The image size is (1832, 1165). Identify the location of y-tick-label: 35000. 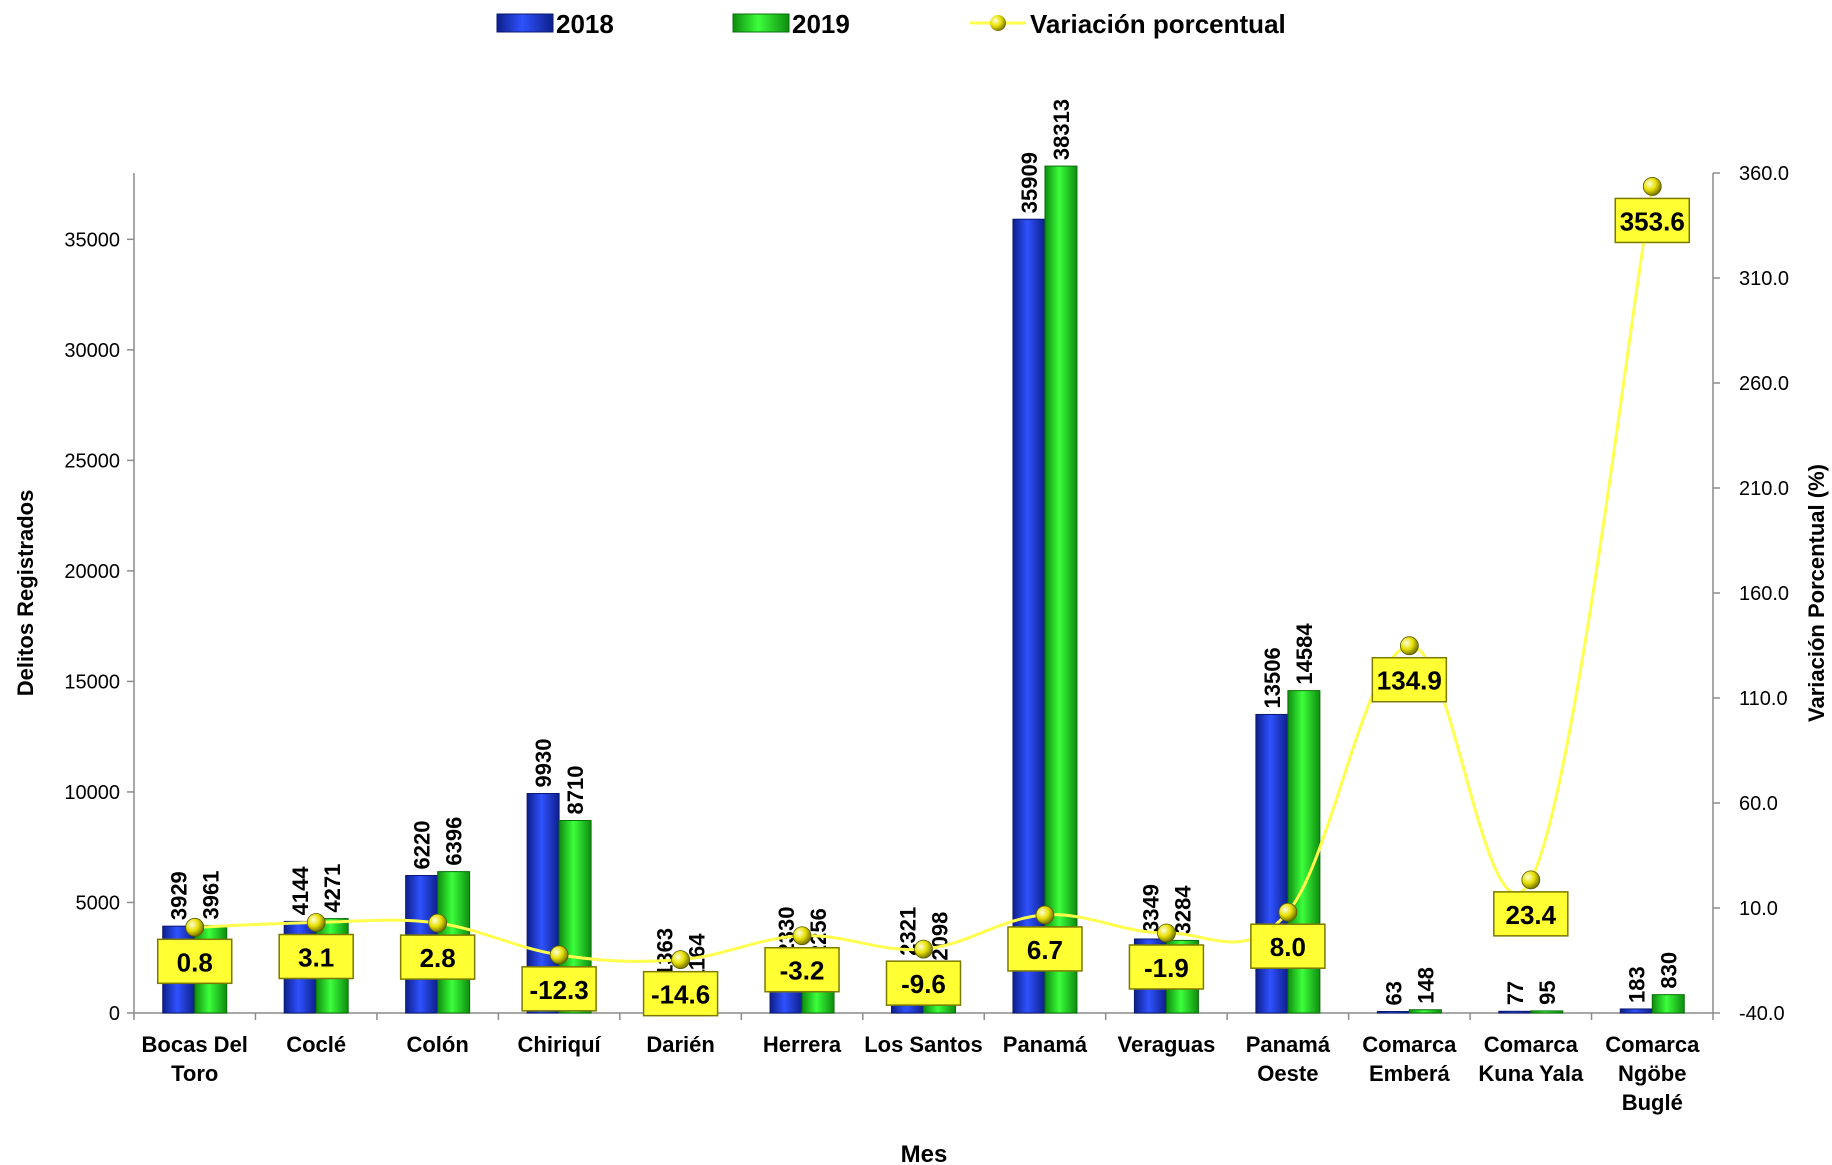
(92, 240).